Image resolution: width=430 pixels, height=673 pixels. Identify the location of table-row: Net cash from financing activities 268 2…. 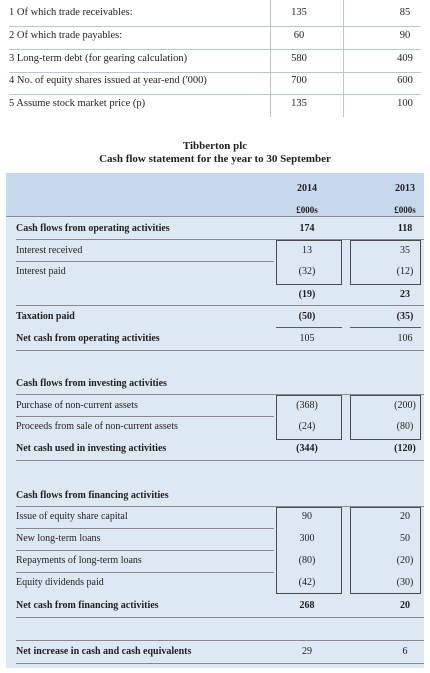
(215, 607).